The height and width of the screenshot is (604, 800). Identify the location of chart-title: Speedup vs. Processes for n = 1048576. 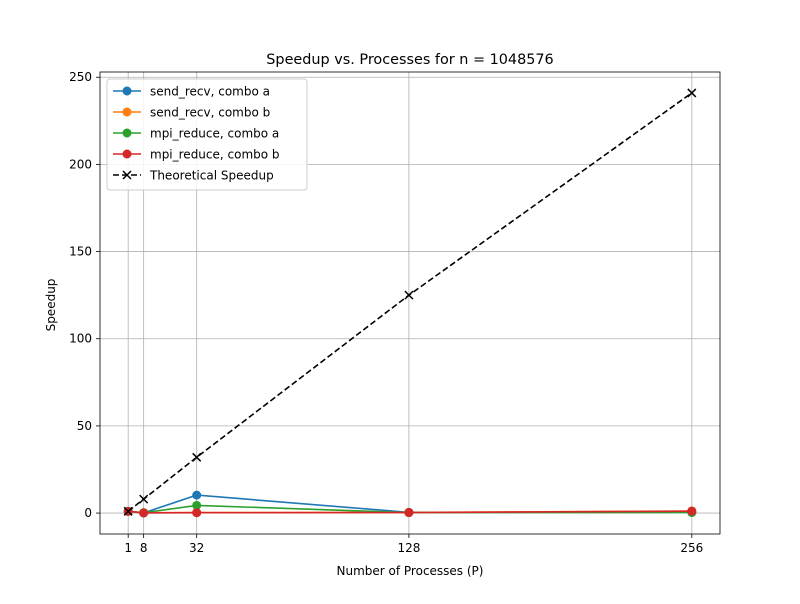
(409, 60).